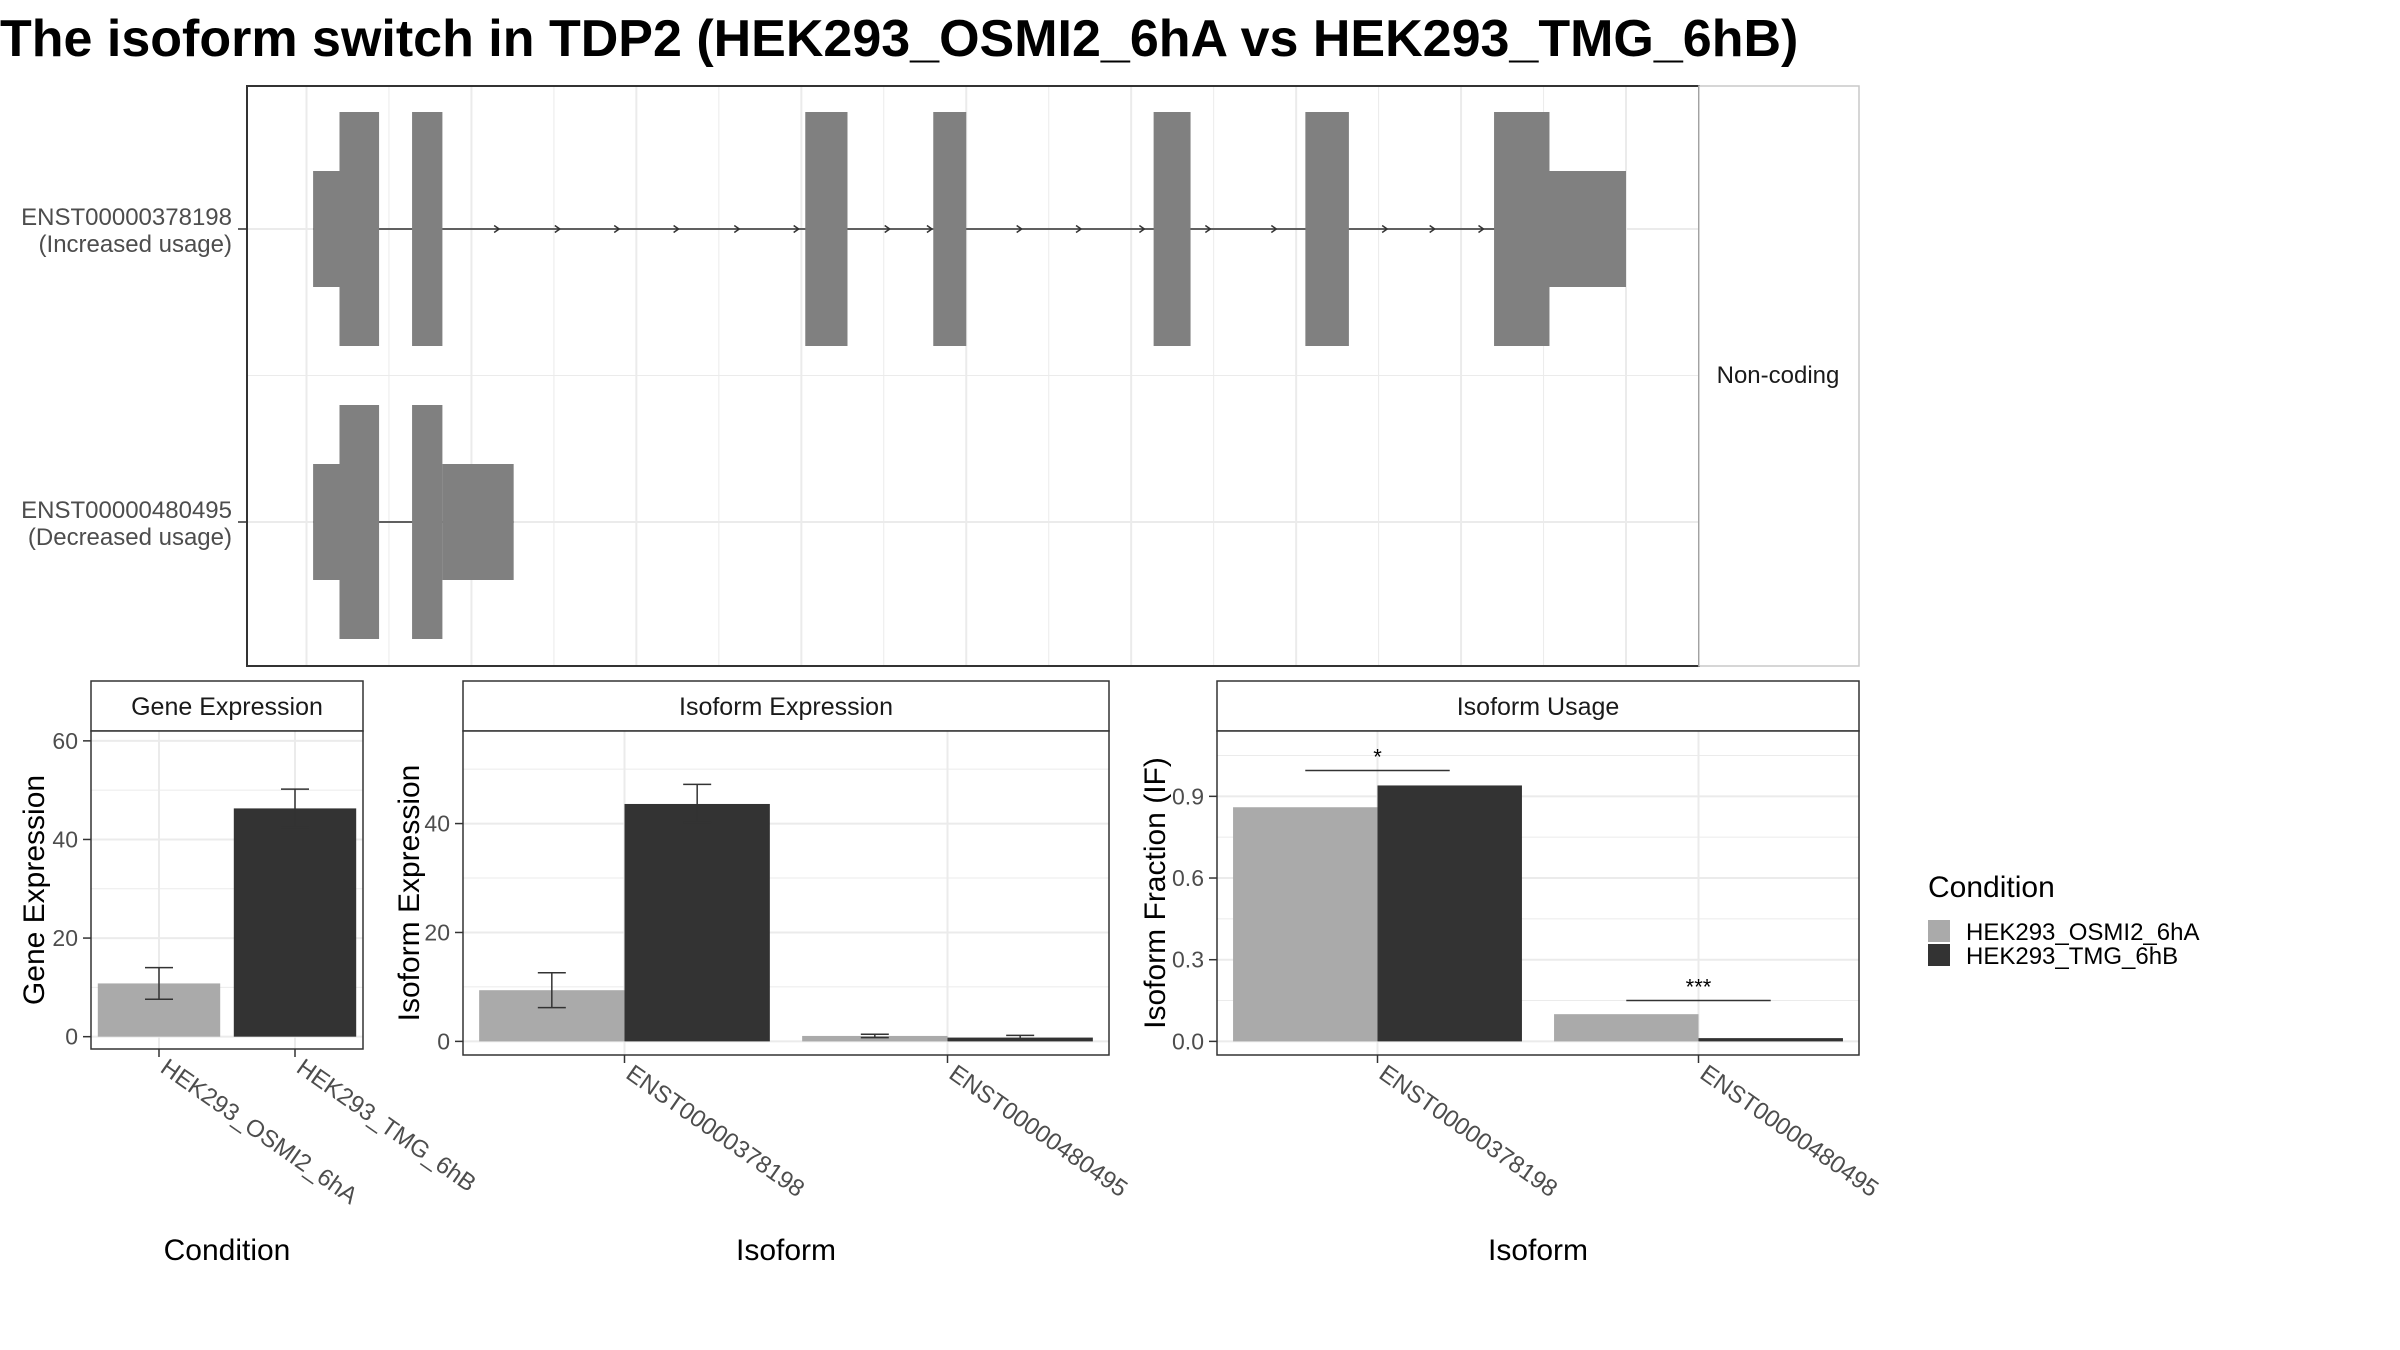 The width and height of the screenshot is (2400, 1350). Describe the element at coordinates (409, 893) in the screenshot. I see `y-axis-title: Isoform Expression` at that location.